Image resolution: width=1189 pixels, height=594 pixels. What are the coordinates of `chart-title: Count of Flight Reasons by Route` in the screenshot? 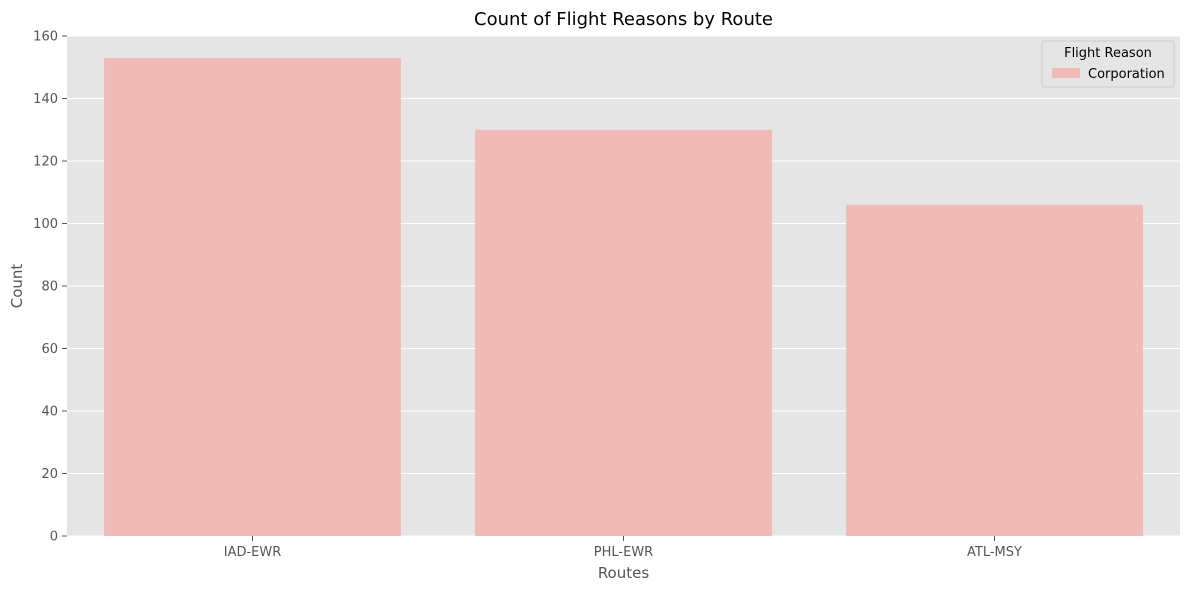 It's located at (623, 19).